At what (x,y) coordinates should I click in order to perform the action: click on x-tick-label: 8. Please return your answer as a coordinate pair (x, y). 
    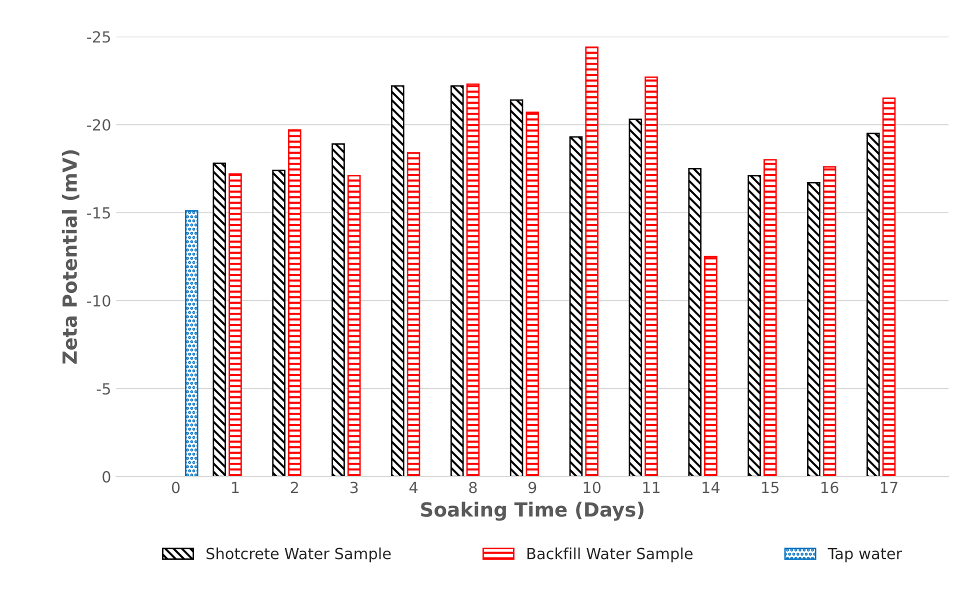
    Looking at the image, I should click on (473, 488).